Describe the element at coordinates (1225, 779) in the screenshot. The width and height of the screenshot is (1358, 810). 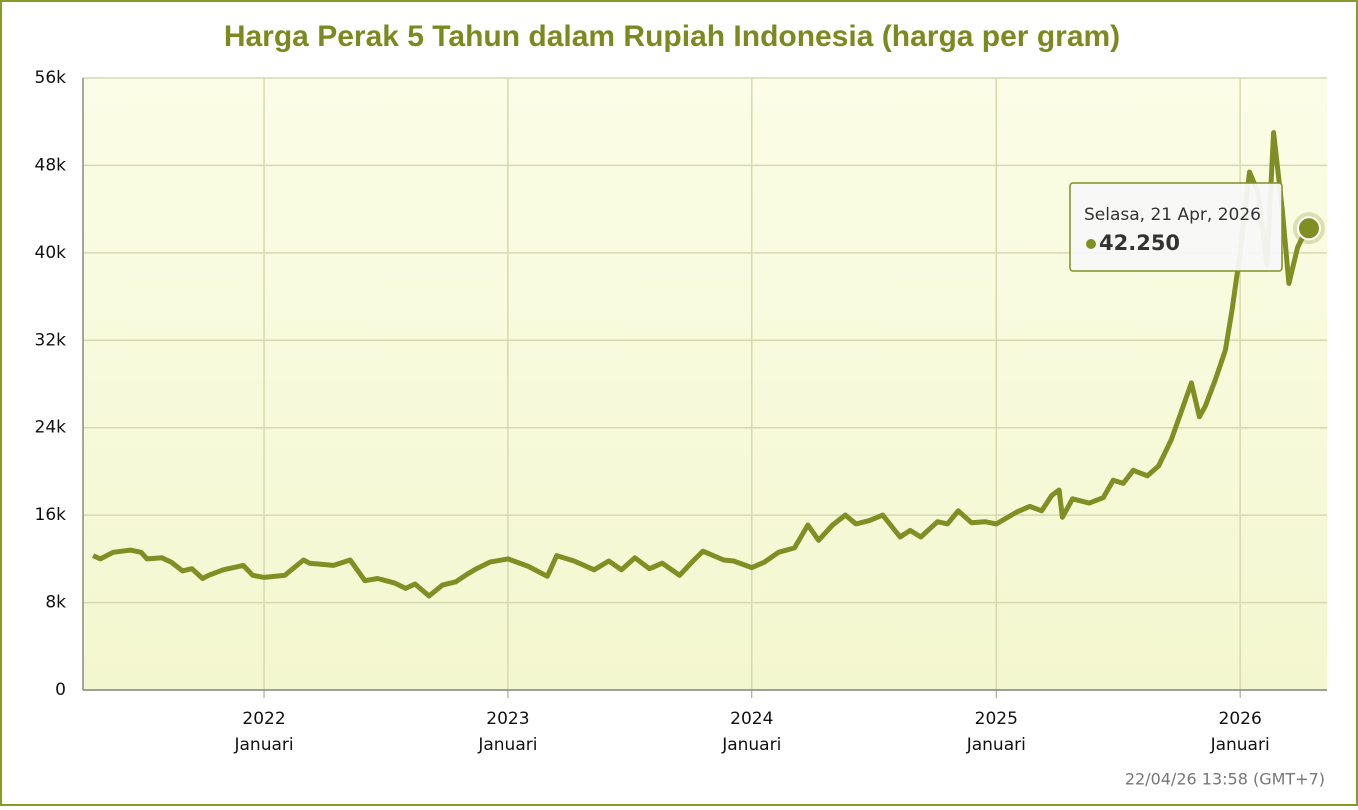
I see `timestamp: 22/04/26 13:58 (GMT+7)` at that location.